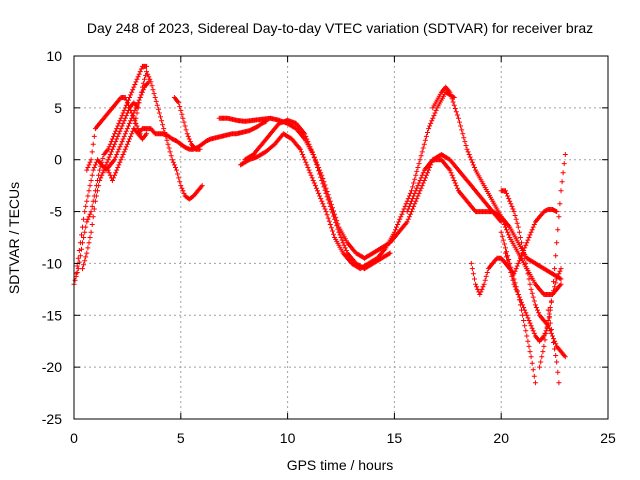  I want to click on x-tick-label: 0, so click(74, 438).